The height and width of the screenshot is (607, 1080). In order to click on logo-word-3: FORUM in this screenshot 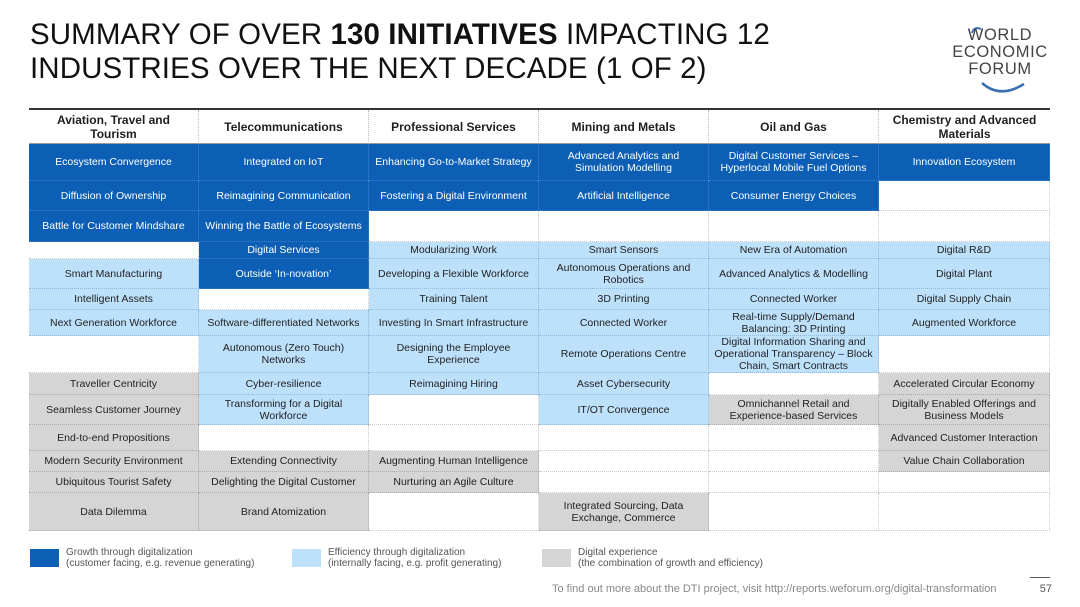, I will do `click(1000, 69)`.